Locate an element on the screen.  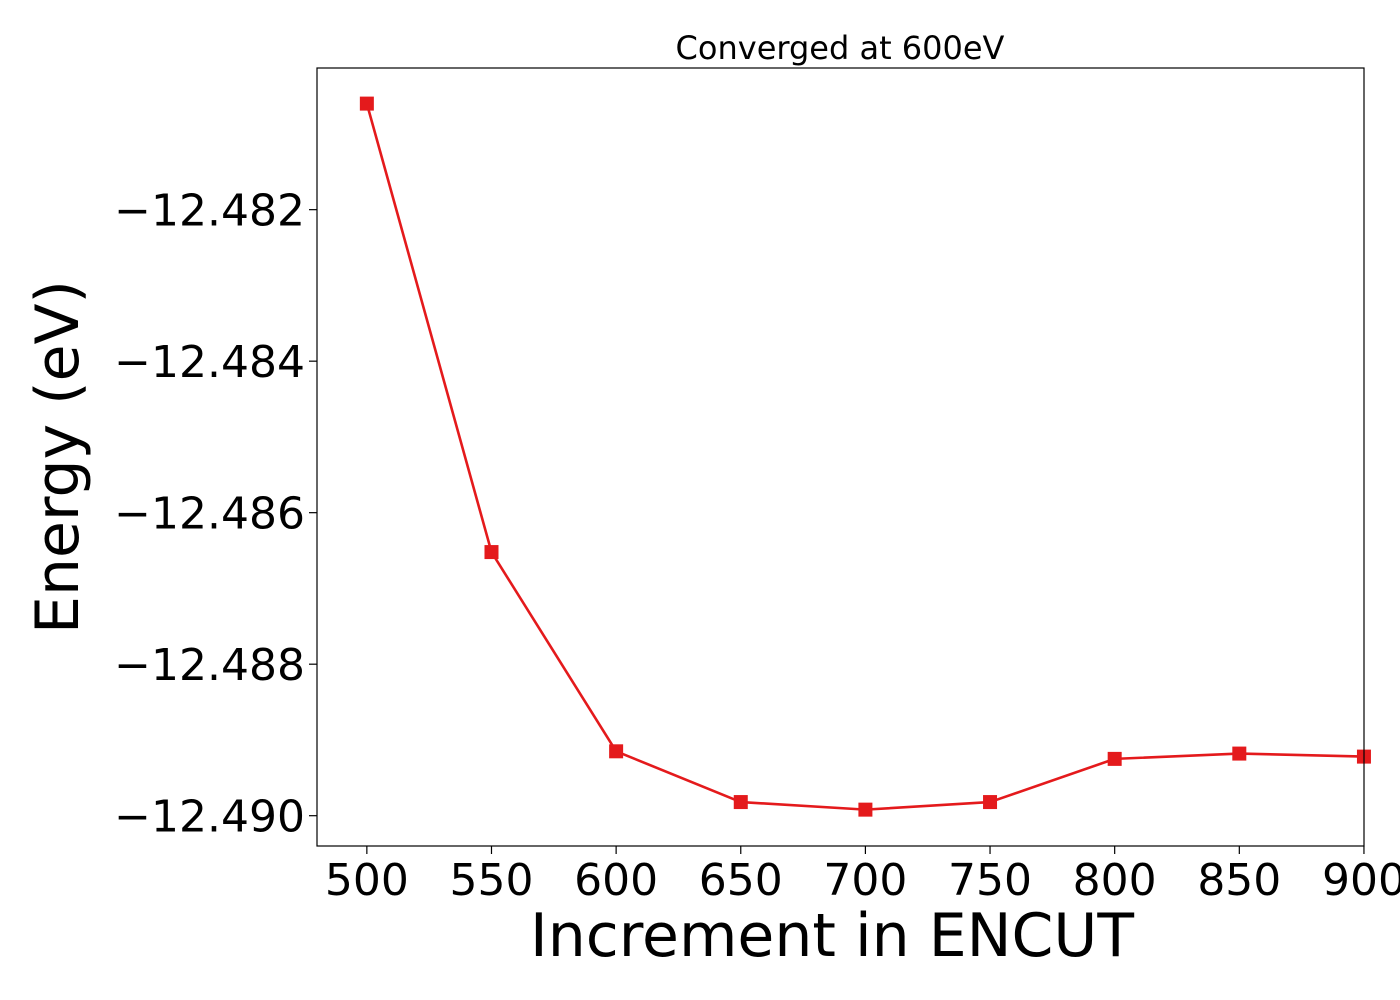
x-tick-label: 750 is located at coordinates (990, 880).